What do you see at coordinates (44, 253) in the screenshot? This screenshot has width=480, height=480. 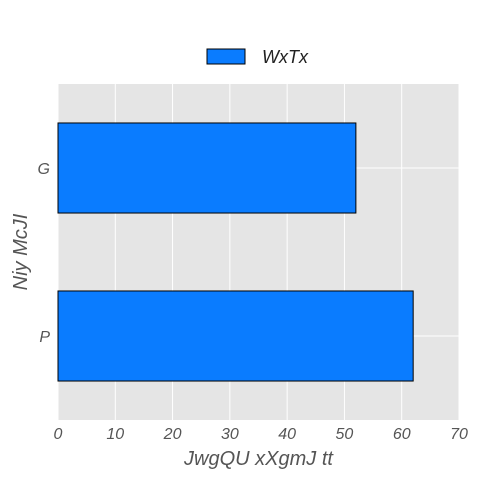 I see `y-axis-ticks: PG` at bounding box center [44, 253].